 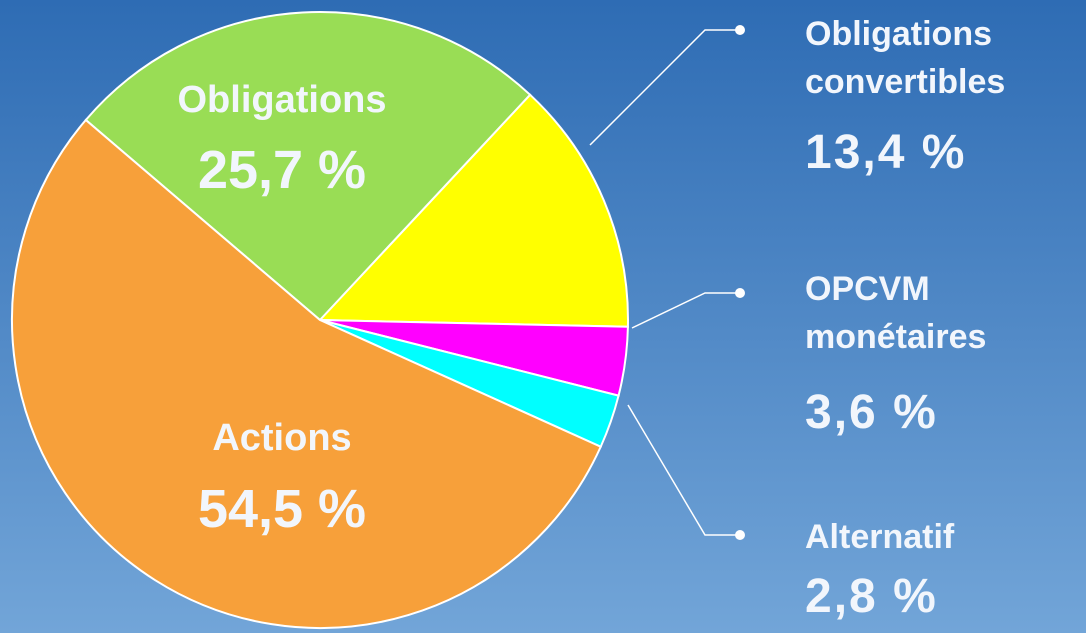 What do you see at coordinates (281, 438) in the screenshot?
I see `slice-label: Actions` at bounding box center [281, 438].